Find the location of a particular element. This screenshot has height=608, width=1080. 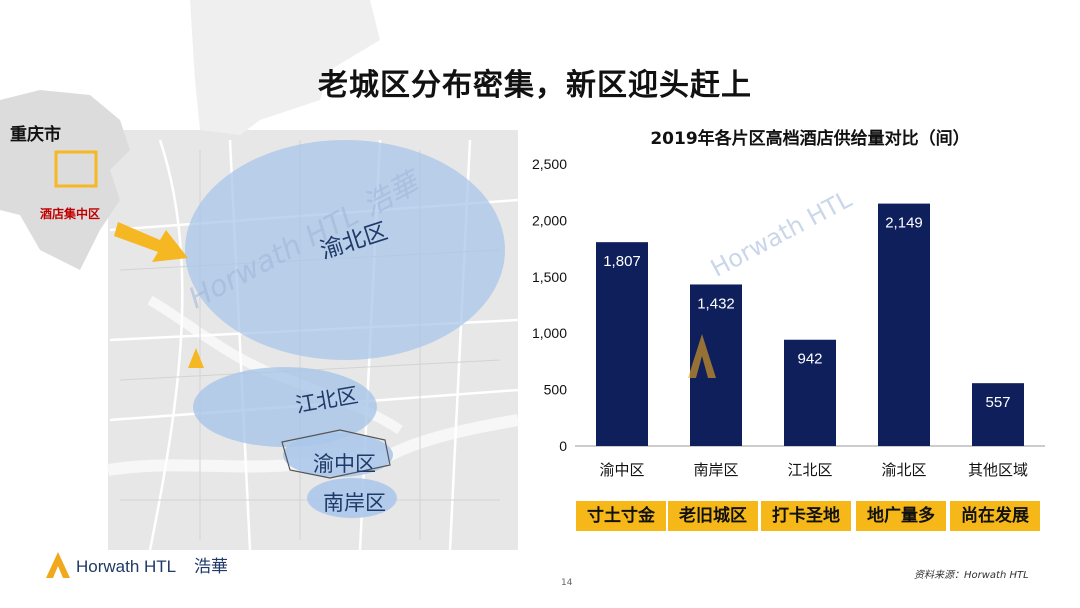

district-boundary-yuzhong is located at coordinates (336, 454).